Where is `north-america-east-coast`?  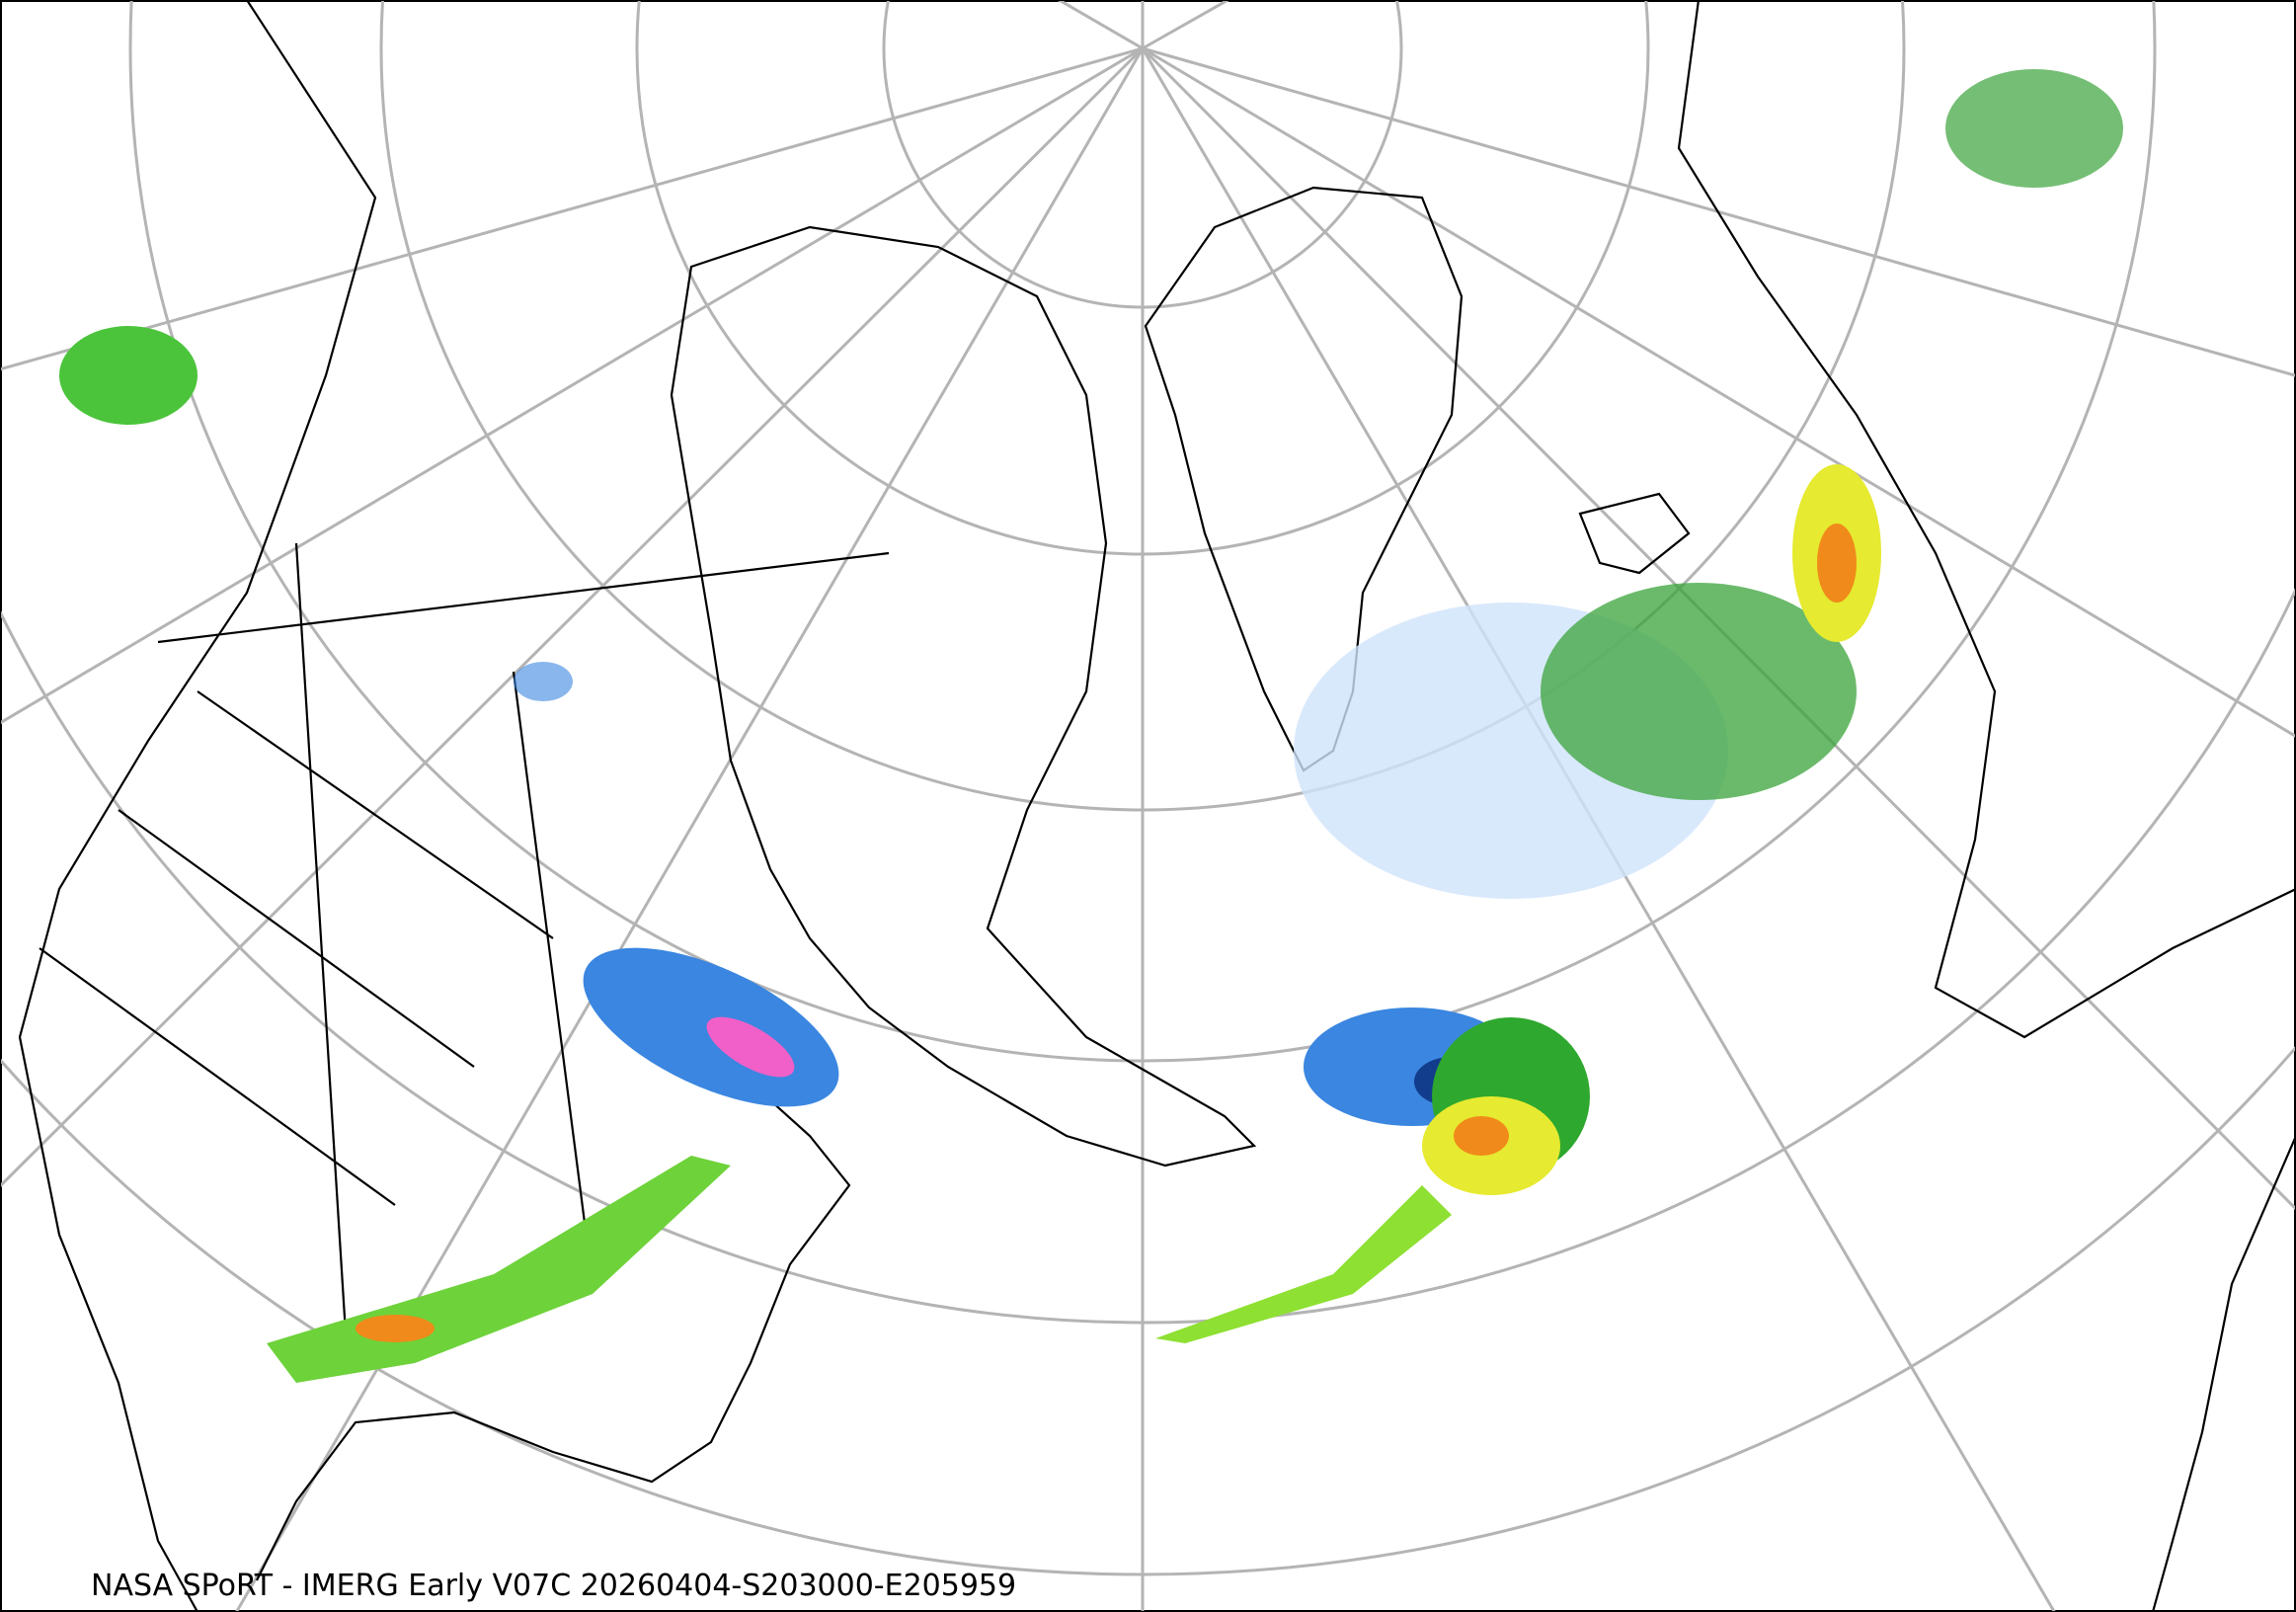
north-america-east-coast is located at coordinates (553, 1284).